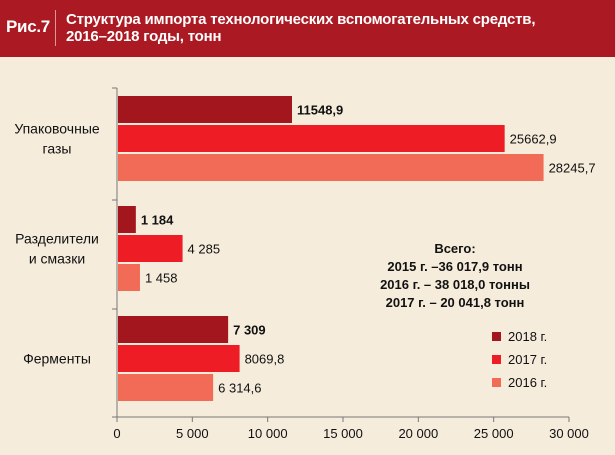 The image size is (615, 455). Describe the element at coordinates (161, 278) in the screenshot. I see `data-label-2016-1: 1 458` at that location.